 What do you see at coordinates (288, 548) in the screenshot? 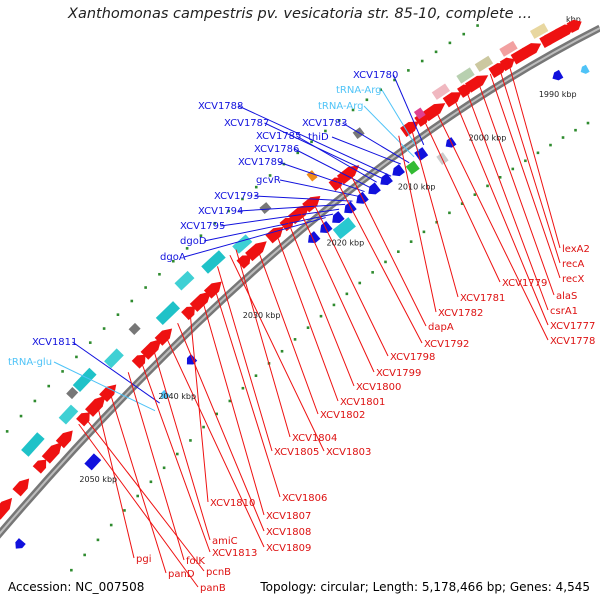
I see `lower-gene-label: XCV1809` at bounding box center [288, 548].